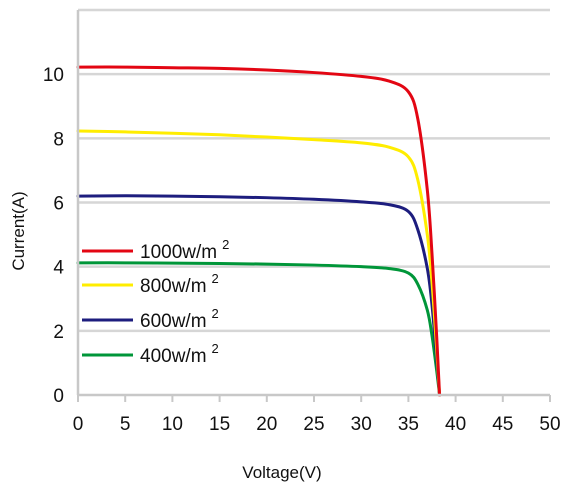 The height and width of the screenshot is (486, 570). What do you see at coordinates (178, 252) in the screenshot?
I see `legend-label-1: 1000w/m` at bounding box center [178, 252].